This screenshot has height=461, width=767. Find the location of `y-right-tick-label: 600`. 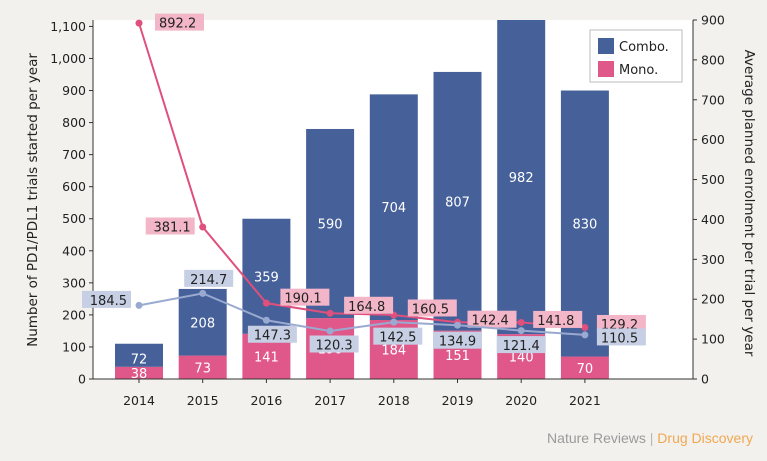

y-right-tick-label: 600 is located at coordinates (713, 139).